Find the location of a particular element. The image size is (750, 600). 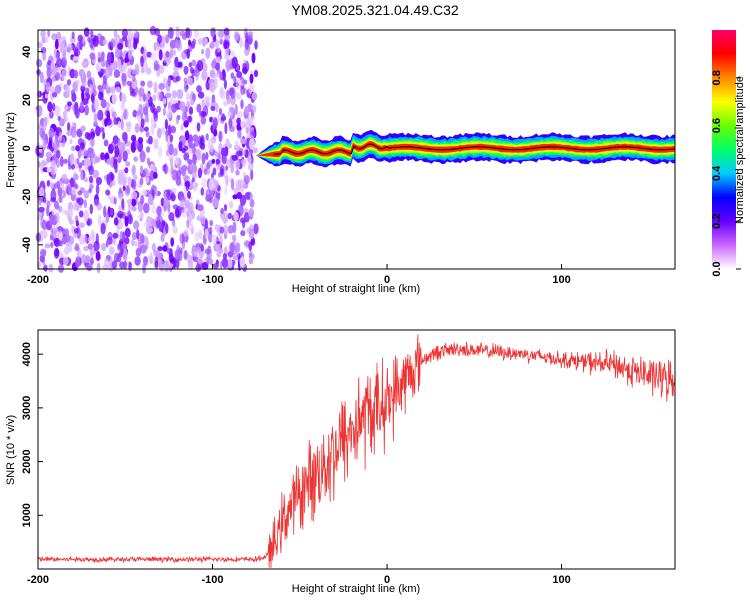

x-tick-label: 0 is located at coordinates (387, 580).